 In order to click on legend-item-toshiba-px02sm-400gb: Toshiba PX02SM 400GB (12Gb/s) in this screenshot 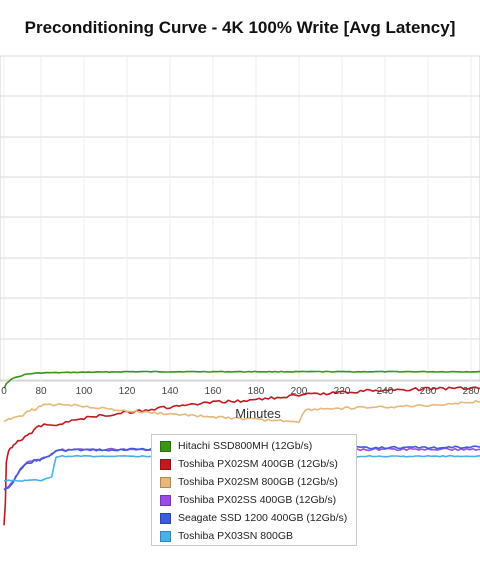, I will do `click(249, 464)`.